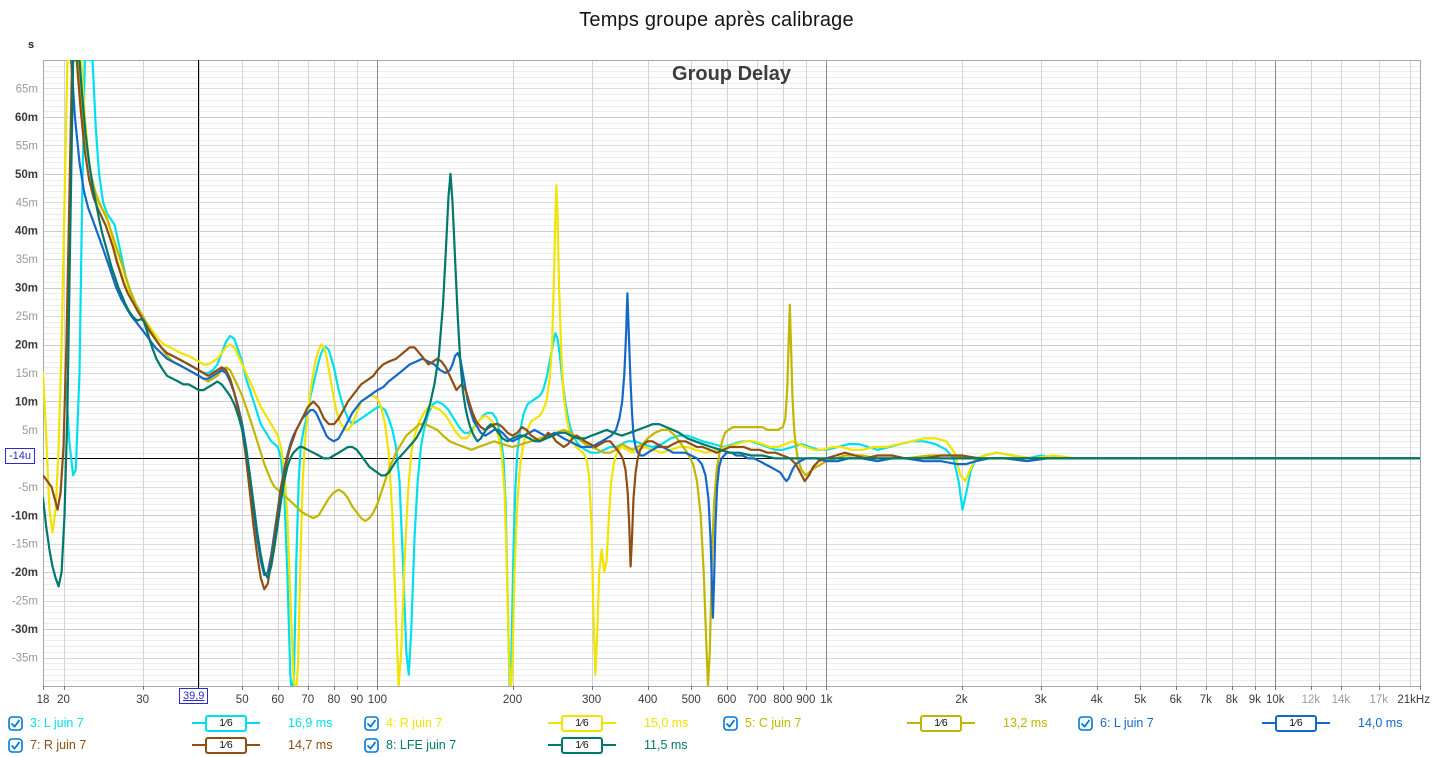  I want to click on svg-text: 300, so click(591, 700).